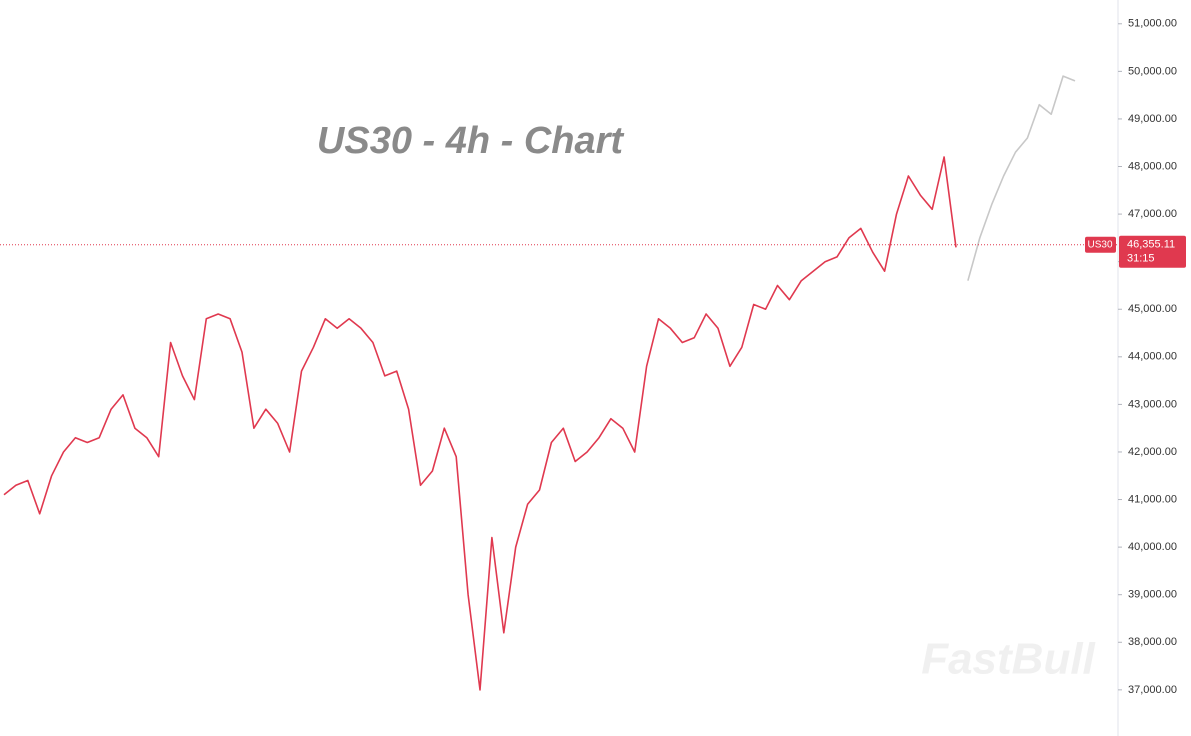 The width and height of the screenshot is (1191, 736). Describe the element at coordinates (1152, 357) in the screenshot. I see `y-tick-label: 44,000.00` at that location.